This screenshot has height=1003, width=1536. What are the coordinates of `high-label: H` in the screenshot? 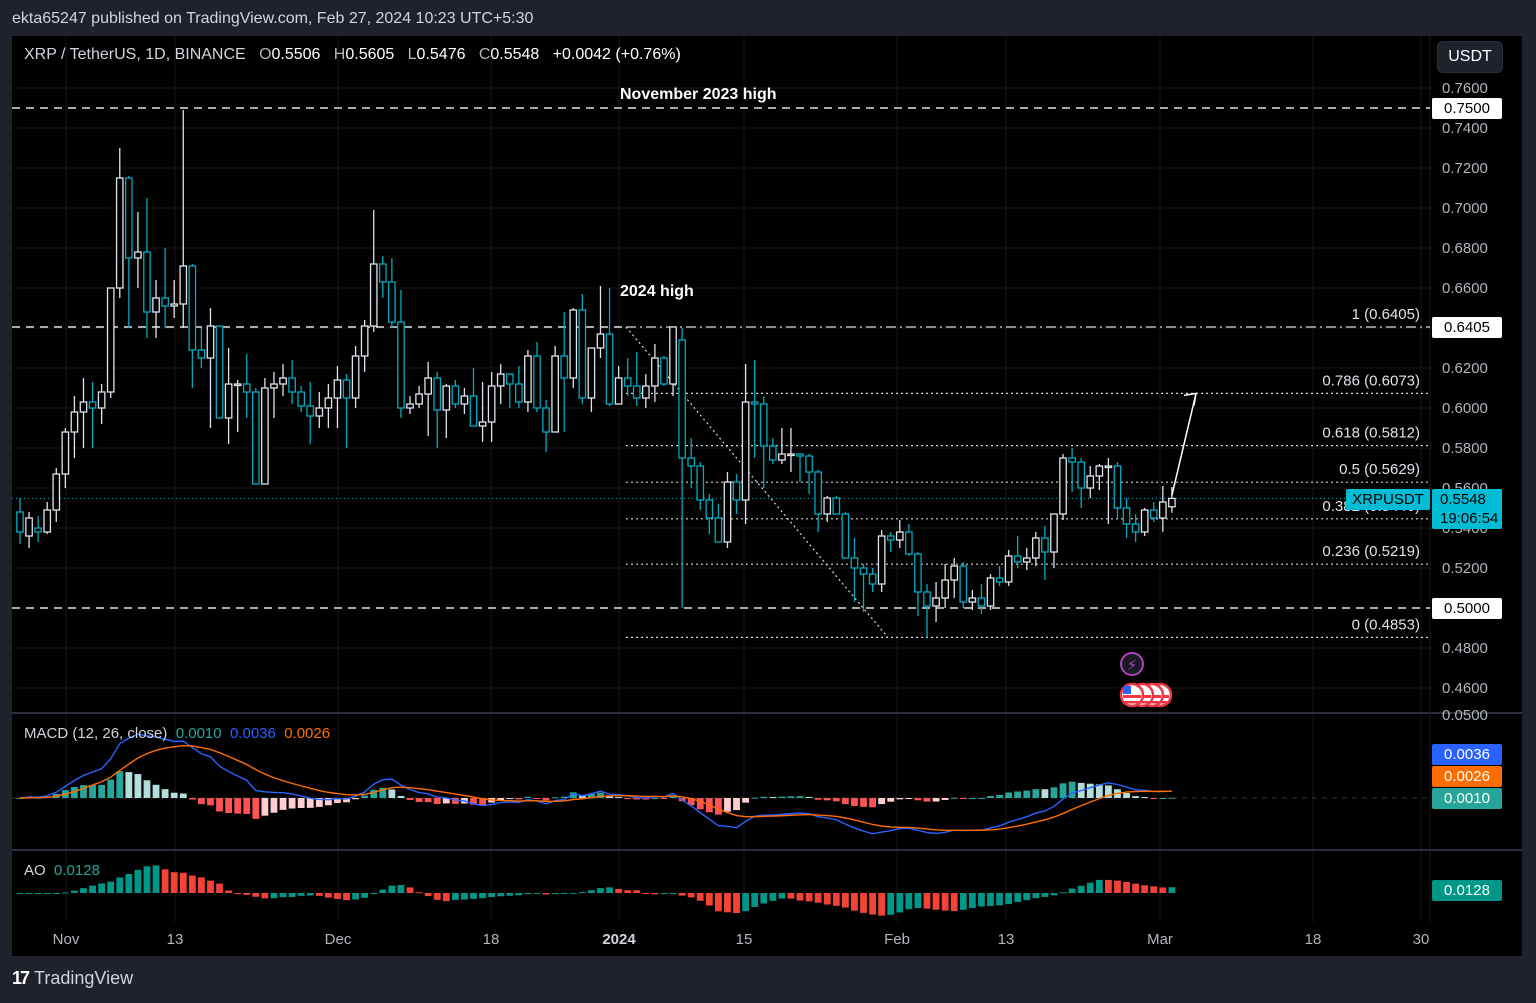 It's located at (339, 54).